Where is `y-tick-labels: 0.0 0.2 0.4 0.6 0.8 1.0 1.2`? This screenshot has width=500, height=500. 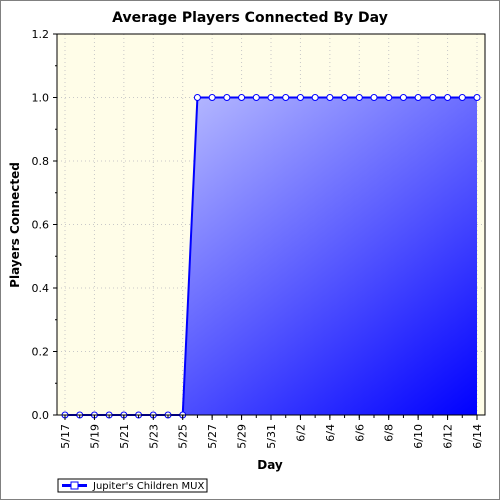 y-tick-labels: 0.0 0.2 0.4 0.6 0.8 1.0 1.2 is located at coordinates (41, 225).